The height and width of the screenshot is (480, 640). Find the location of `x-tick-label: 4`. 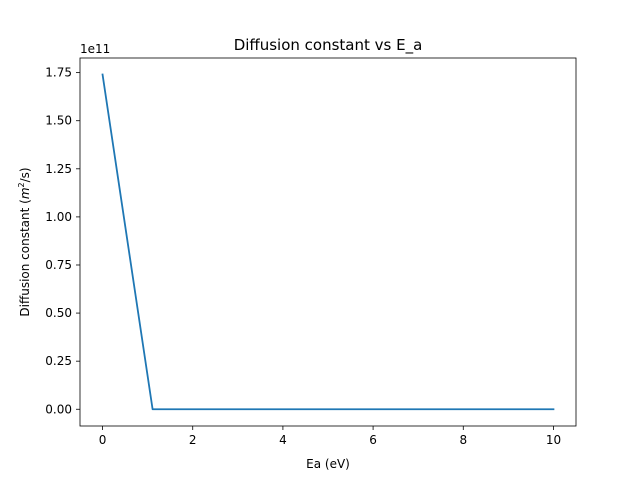

x-tick-label: 4 is located at coordinates (283, 440).